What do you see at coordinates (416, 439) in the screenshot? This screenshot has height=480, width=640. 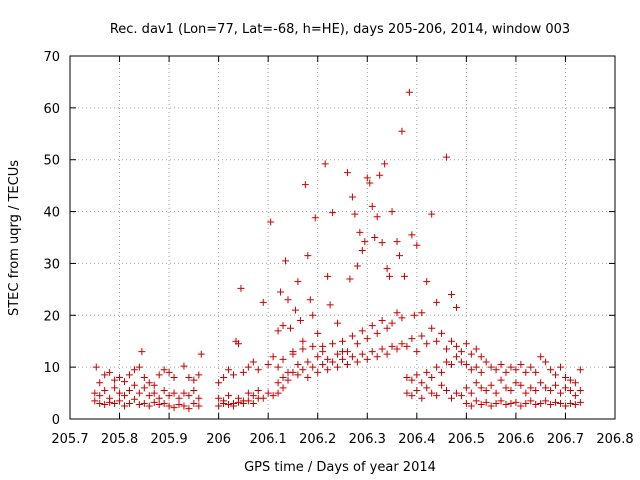 I see `x-tick-label: 206.4` at bounding box center [416, 439].